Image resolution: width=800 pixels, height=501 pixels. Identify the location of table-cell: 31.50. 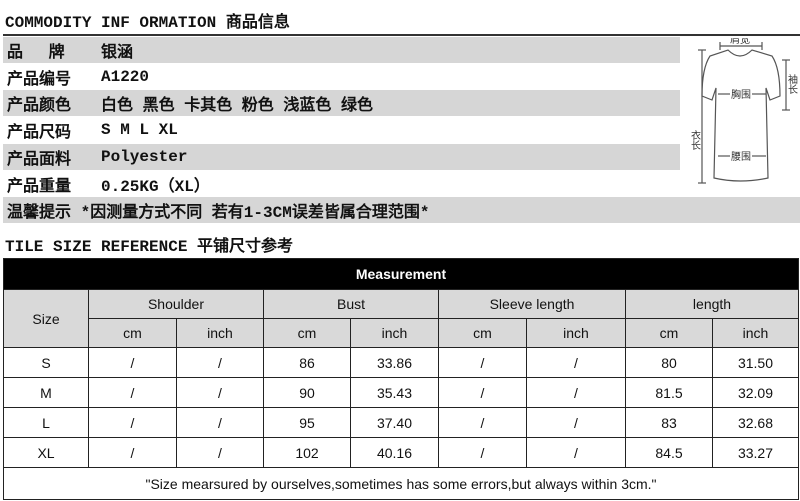
(755, 362).